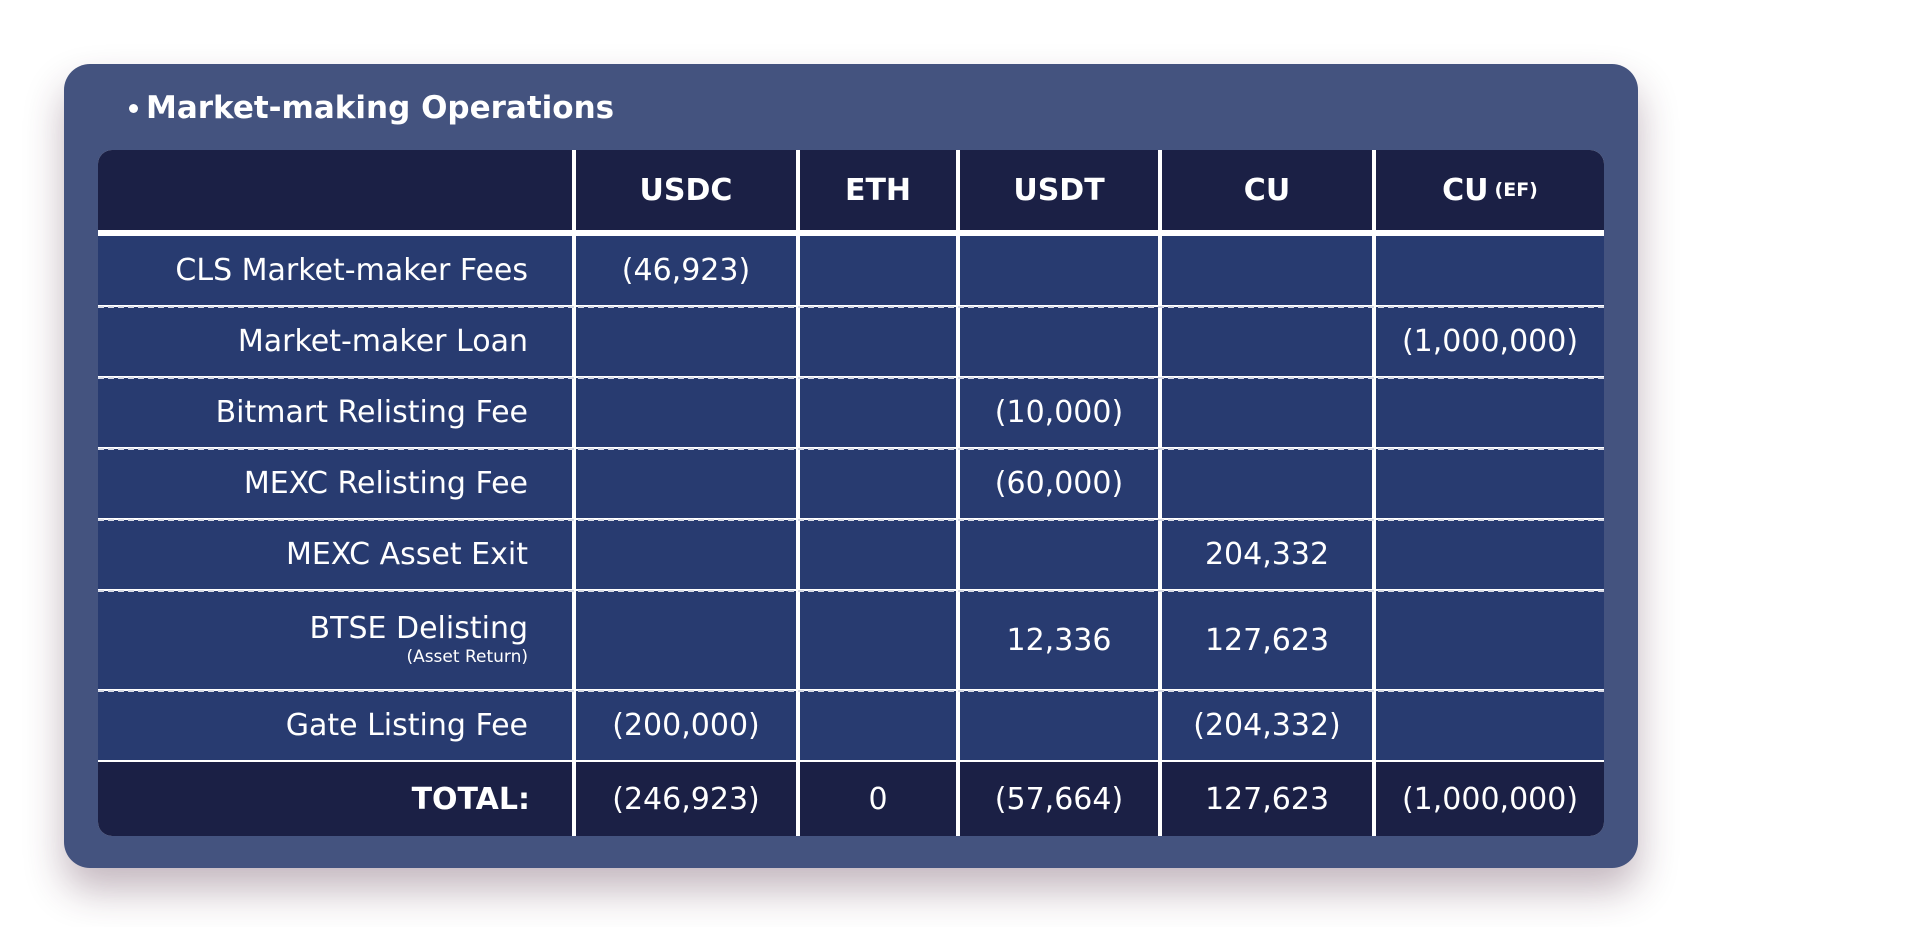 The width and height of the screenshot is (1920, 927). Describe the element at coordinates (380, 108) in the screenshot. I see `card-title-text: Market-making Operations` at that location.